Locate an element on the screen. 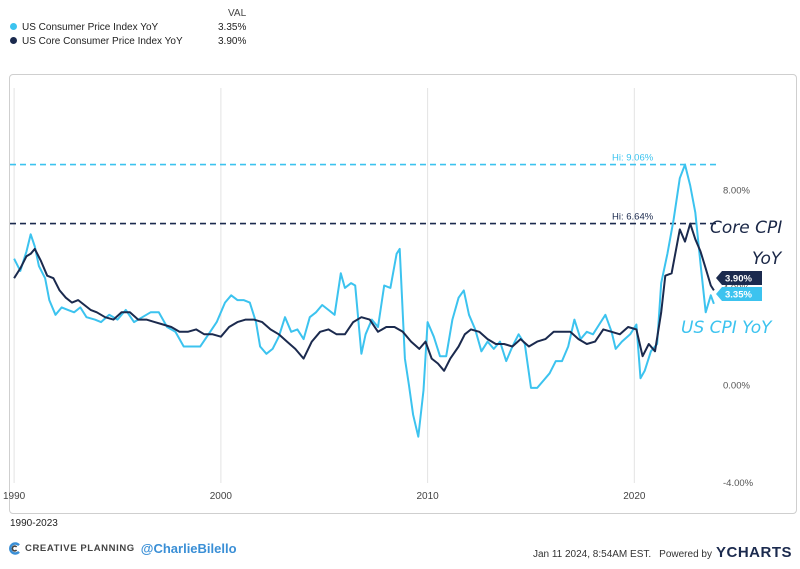  ycharts-logo: YCHARTS is located at coordinates (753, 552).